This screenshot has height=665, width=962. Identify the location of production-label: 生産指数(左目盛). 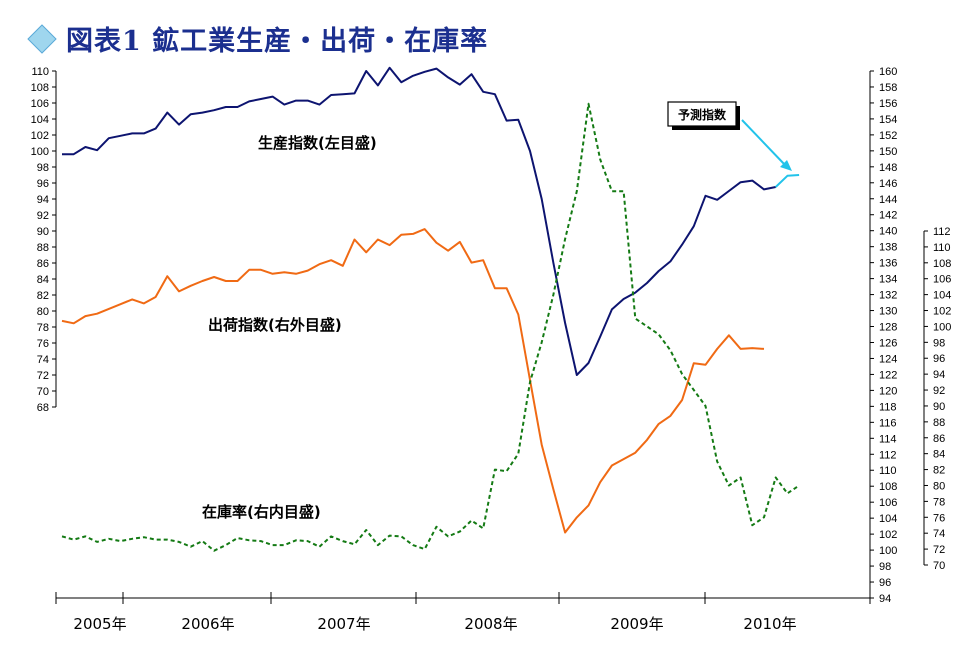
(317, 143).